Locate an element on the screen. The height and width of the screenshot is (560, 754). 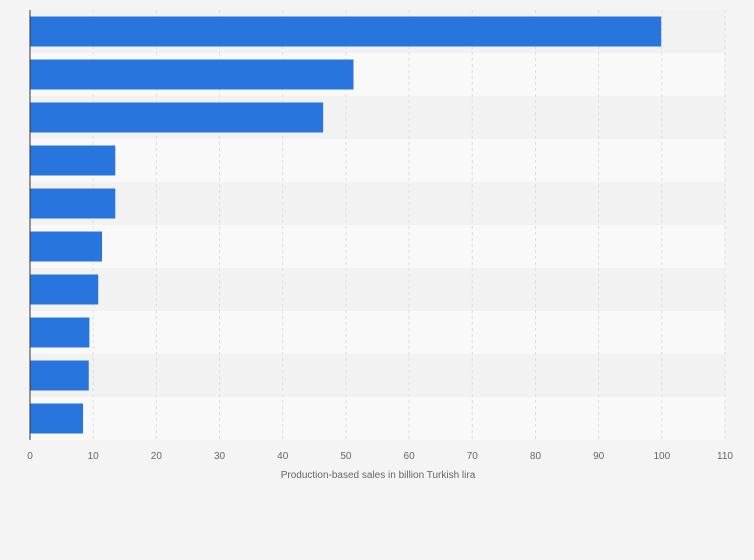
x-tick-label: 110 is located at coordinates (725, 456).